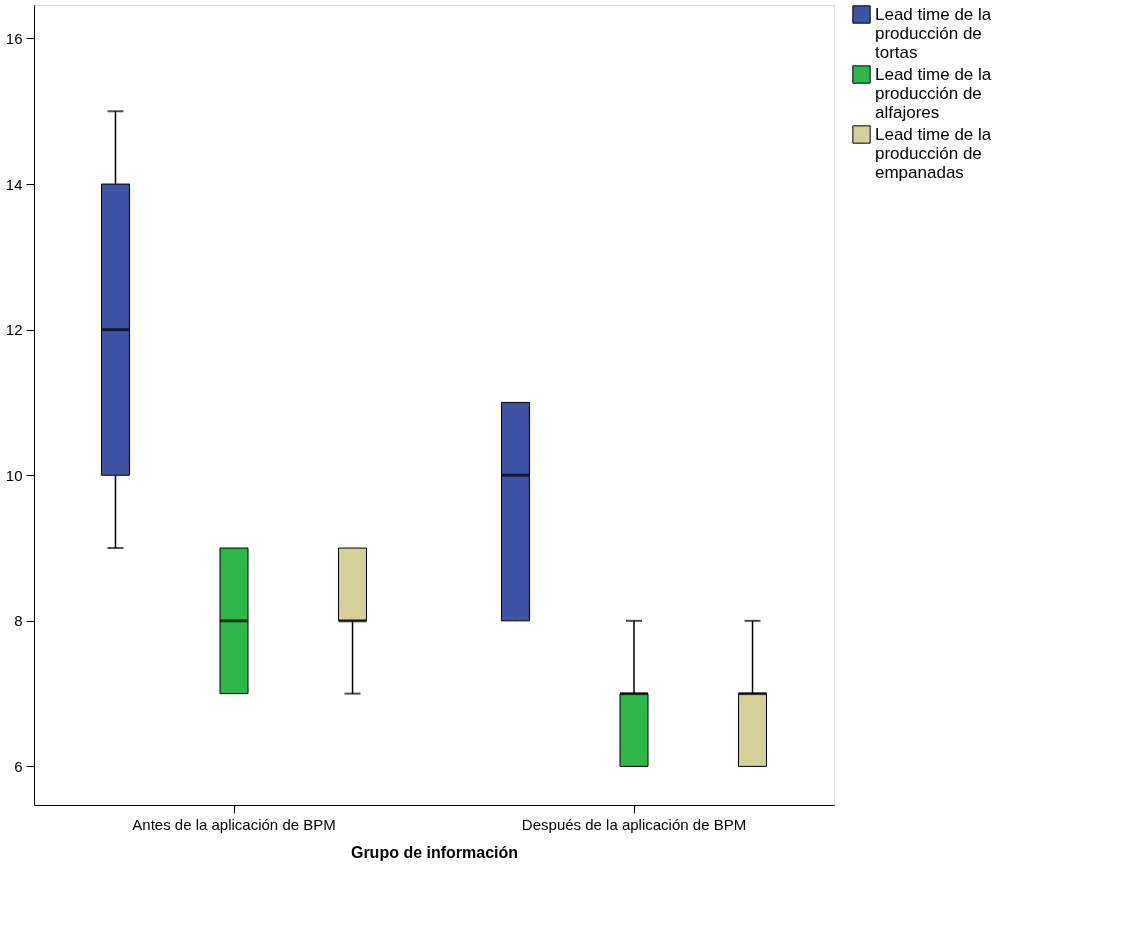 The height and width of the screenshot is (945, 1146). What do you see at coordinates (933, 153) in the screenshot?
I see `legend-label: Lead time de la producción de empanadas` at bounding box center [933, 153].